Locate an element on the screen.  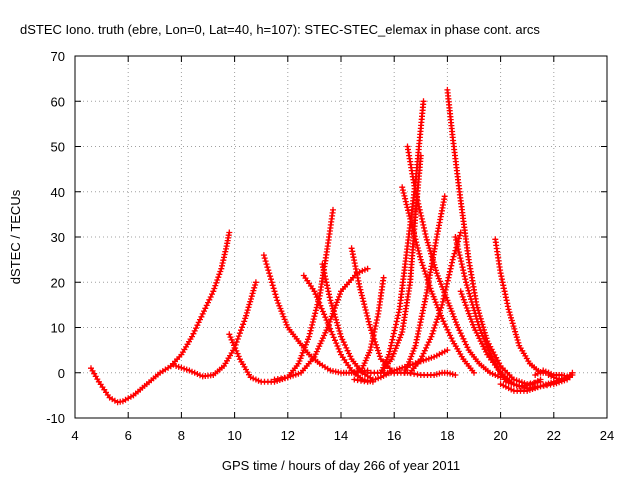
x-tick-label: 14 is located at coordinates (341, 435).